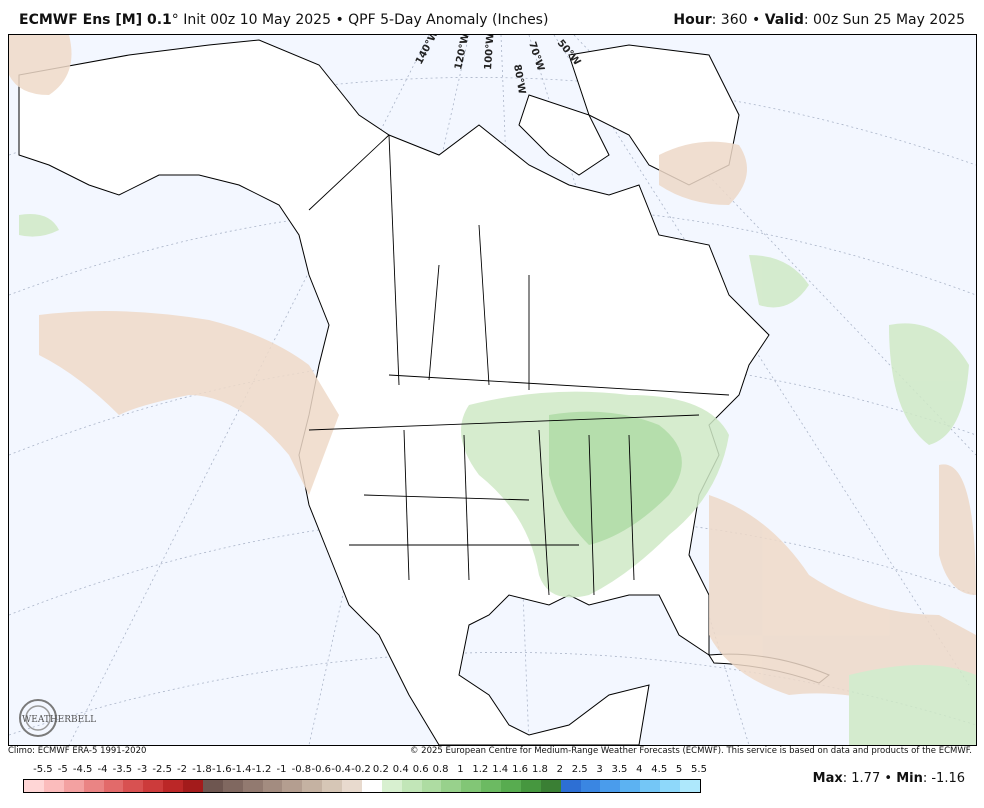 This screenshot has width=984, height=808. Describe the element at coordinates (40, 65) in the screenshot. I see `dry-anomaly-northwest` at that location.